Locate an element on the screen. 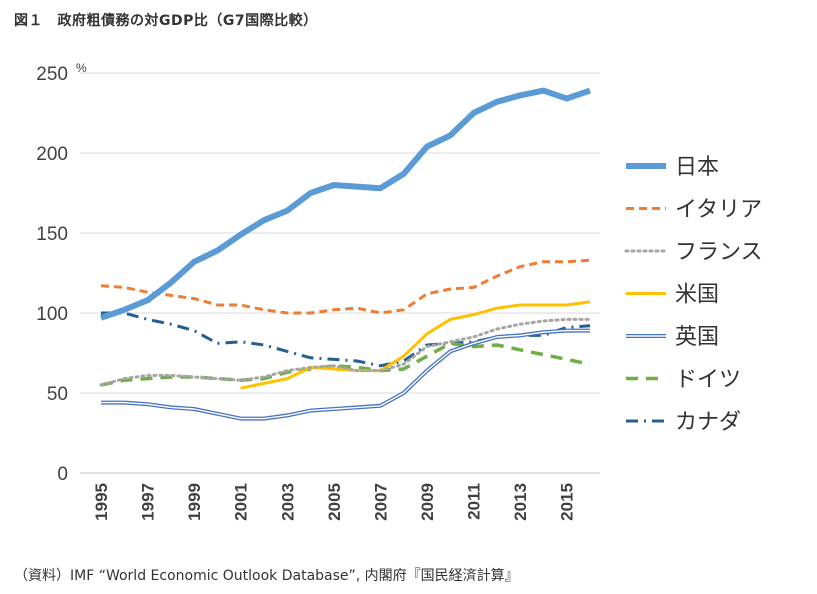 This screenshot has height=594, width=817. series-line-英国-inner is located at coordinates (345, 374).